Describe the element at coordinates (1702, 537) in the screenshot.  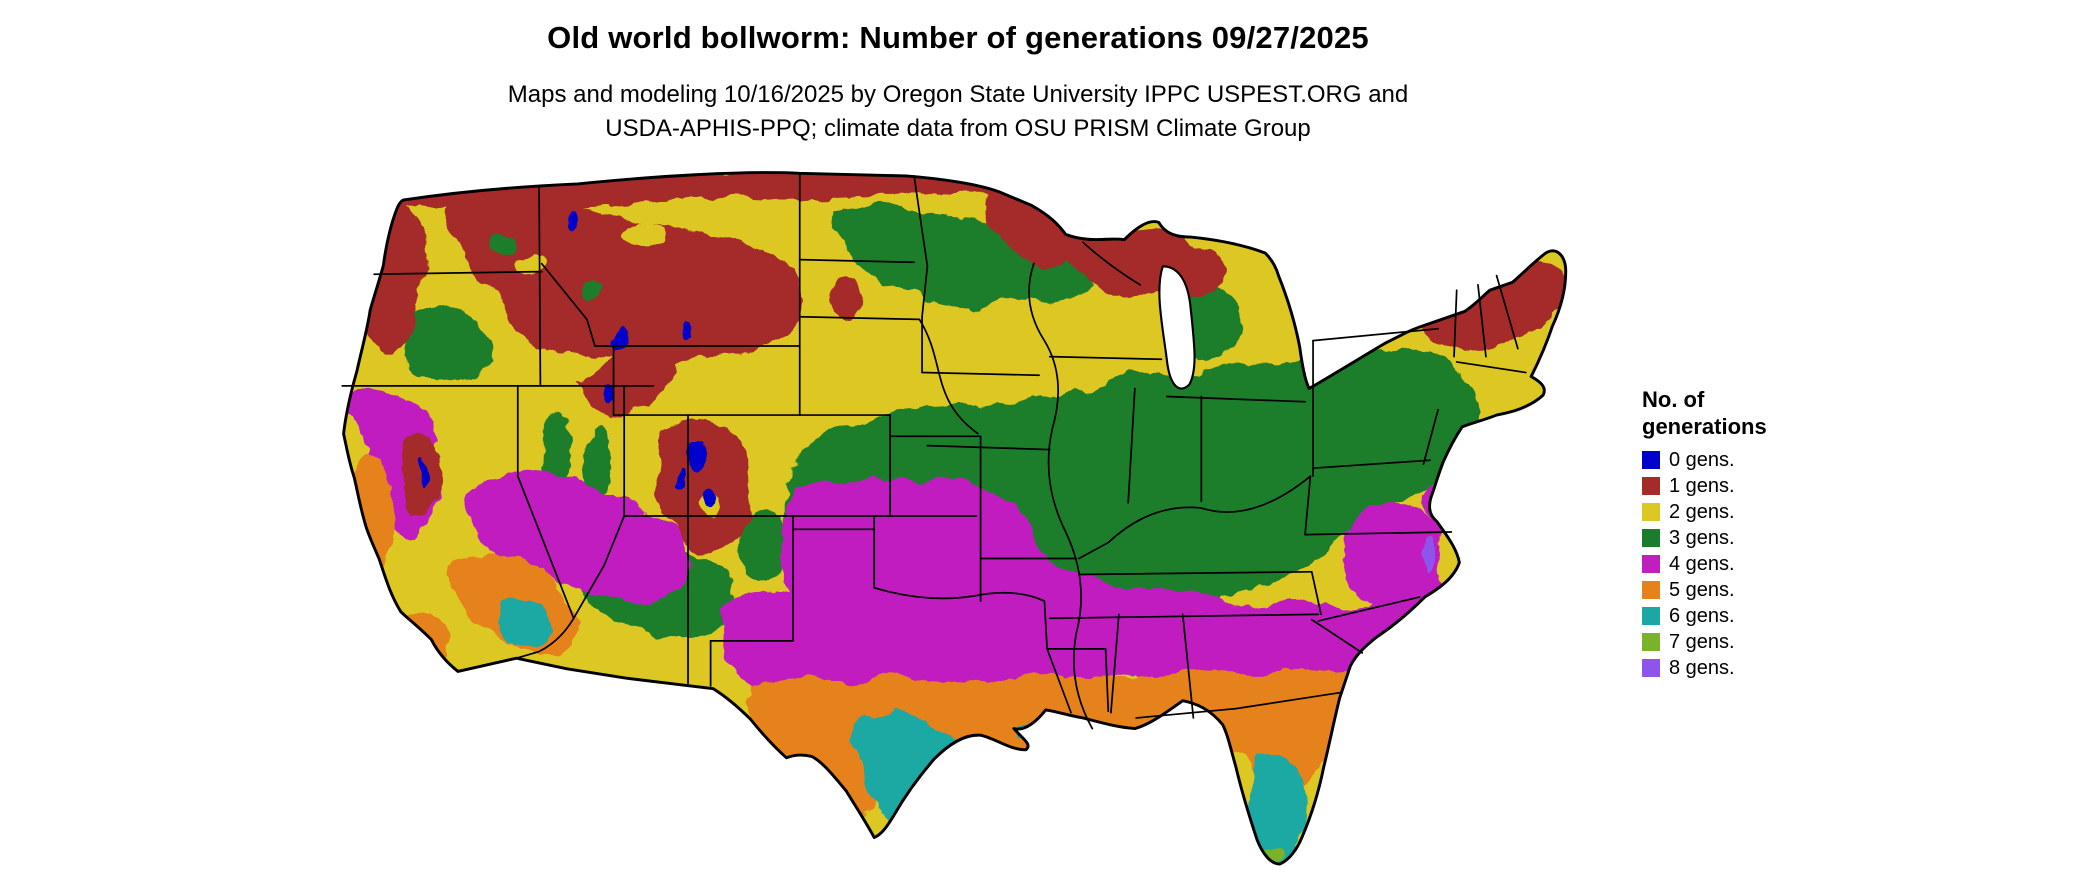
I see `legend-item-label: 3 gens.` at that location.